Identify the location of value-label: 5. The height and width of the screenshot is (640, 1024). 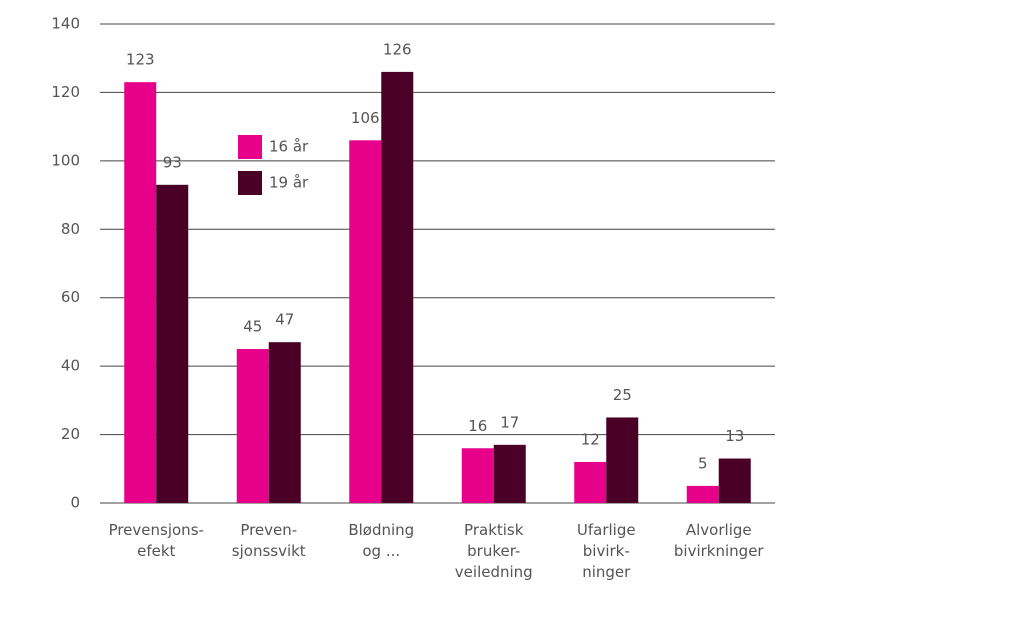
(703, 463).